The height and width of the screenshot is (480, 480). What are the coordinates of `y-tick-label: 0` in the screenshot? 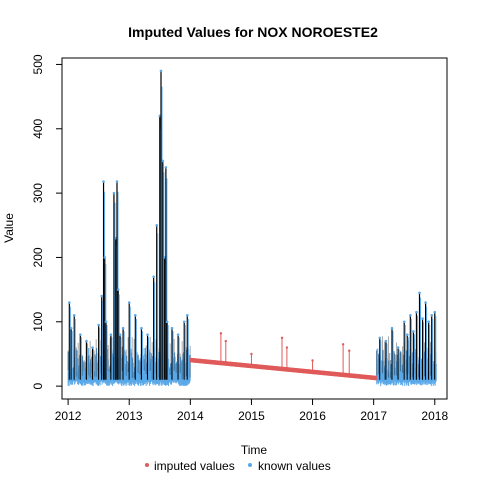 It's located at (38, 385).